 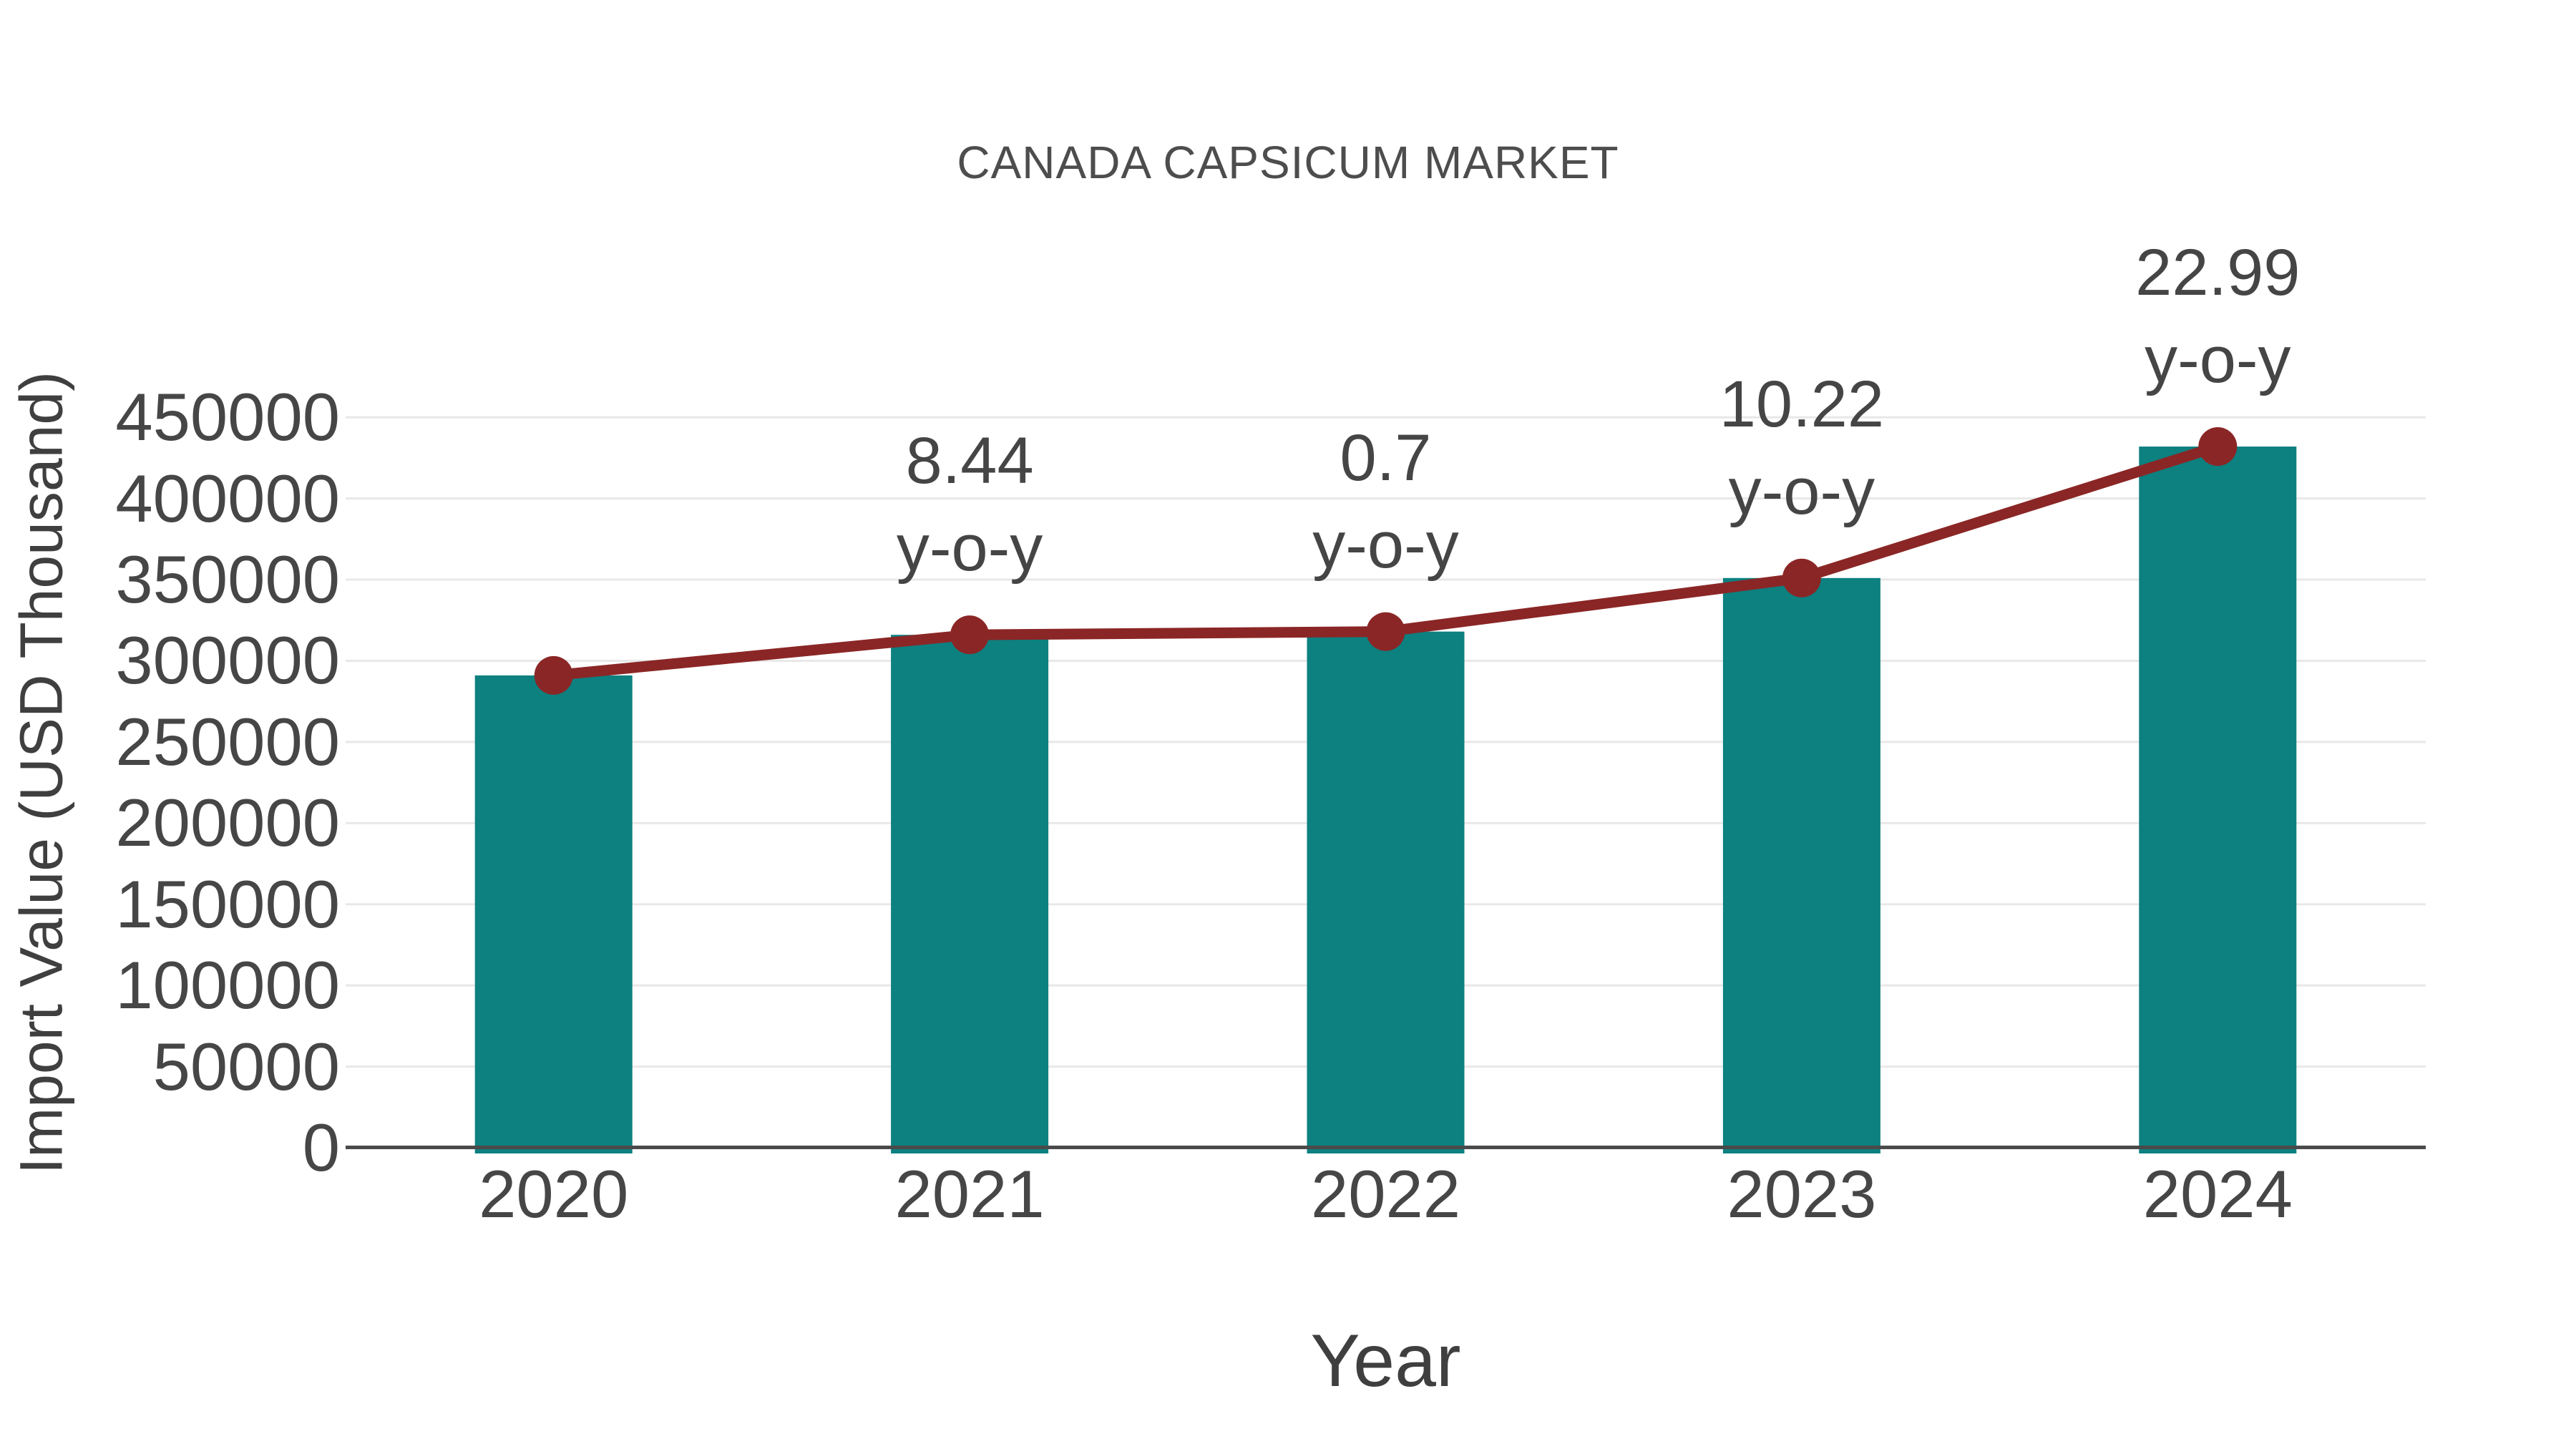 I want to click on annotation-suffix-2023: y-o-y, so click(x=1801, y=491).